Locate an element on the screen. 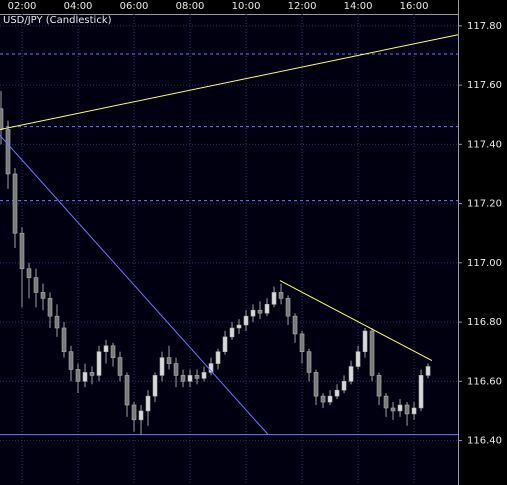 This screenshot has height=485, width=507. chart-title: USD/JPY (Candlestick) is located at coordinates (57, 20).